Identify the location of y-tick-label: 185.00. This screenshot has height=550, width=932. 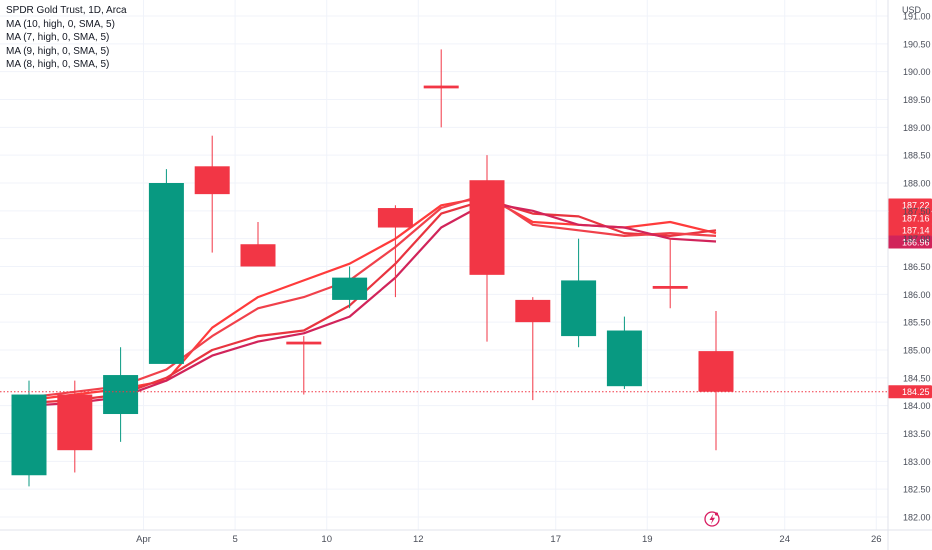
(917, 351).